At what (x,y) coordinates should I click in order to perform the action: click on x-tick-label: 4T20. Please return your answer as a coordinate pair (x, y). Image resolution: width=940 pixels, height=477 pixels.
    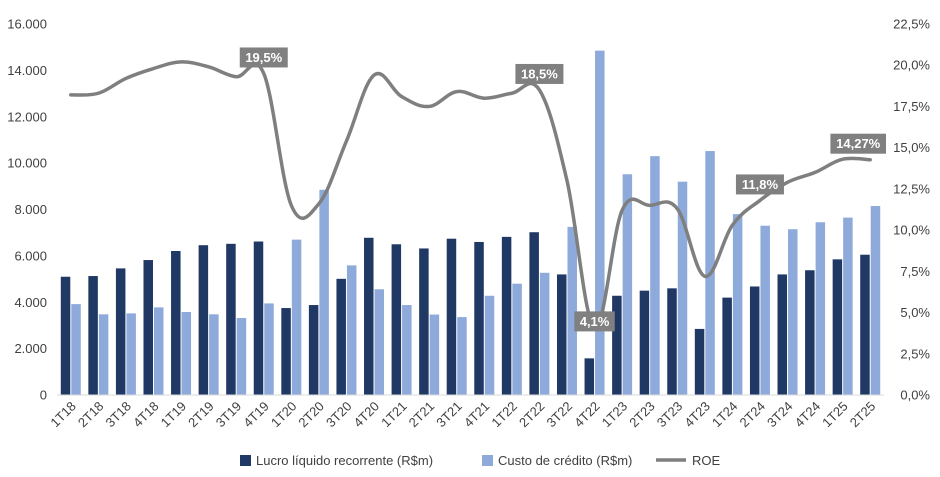
    Looking at the image, I should click on (367, 415).